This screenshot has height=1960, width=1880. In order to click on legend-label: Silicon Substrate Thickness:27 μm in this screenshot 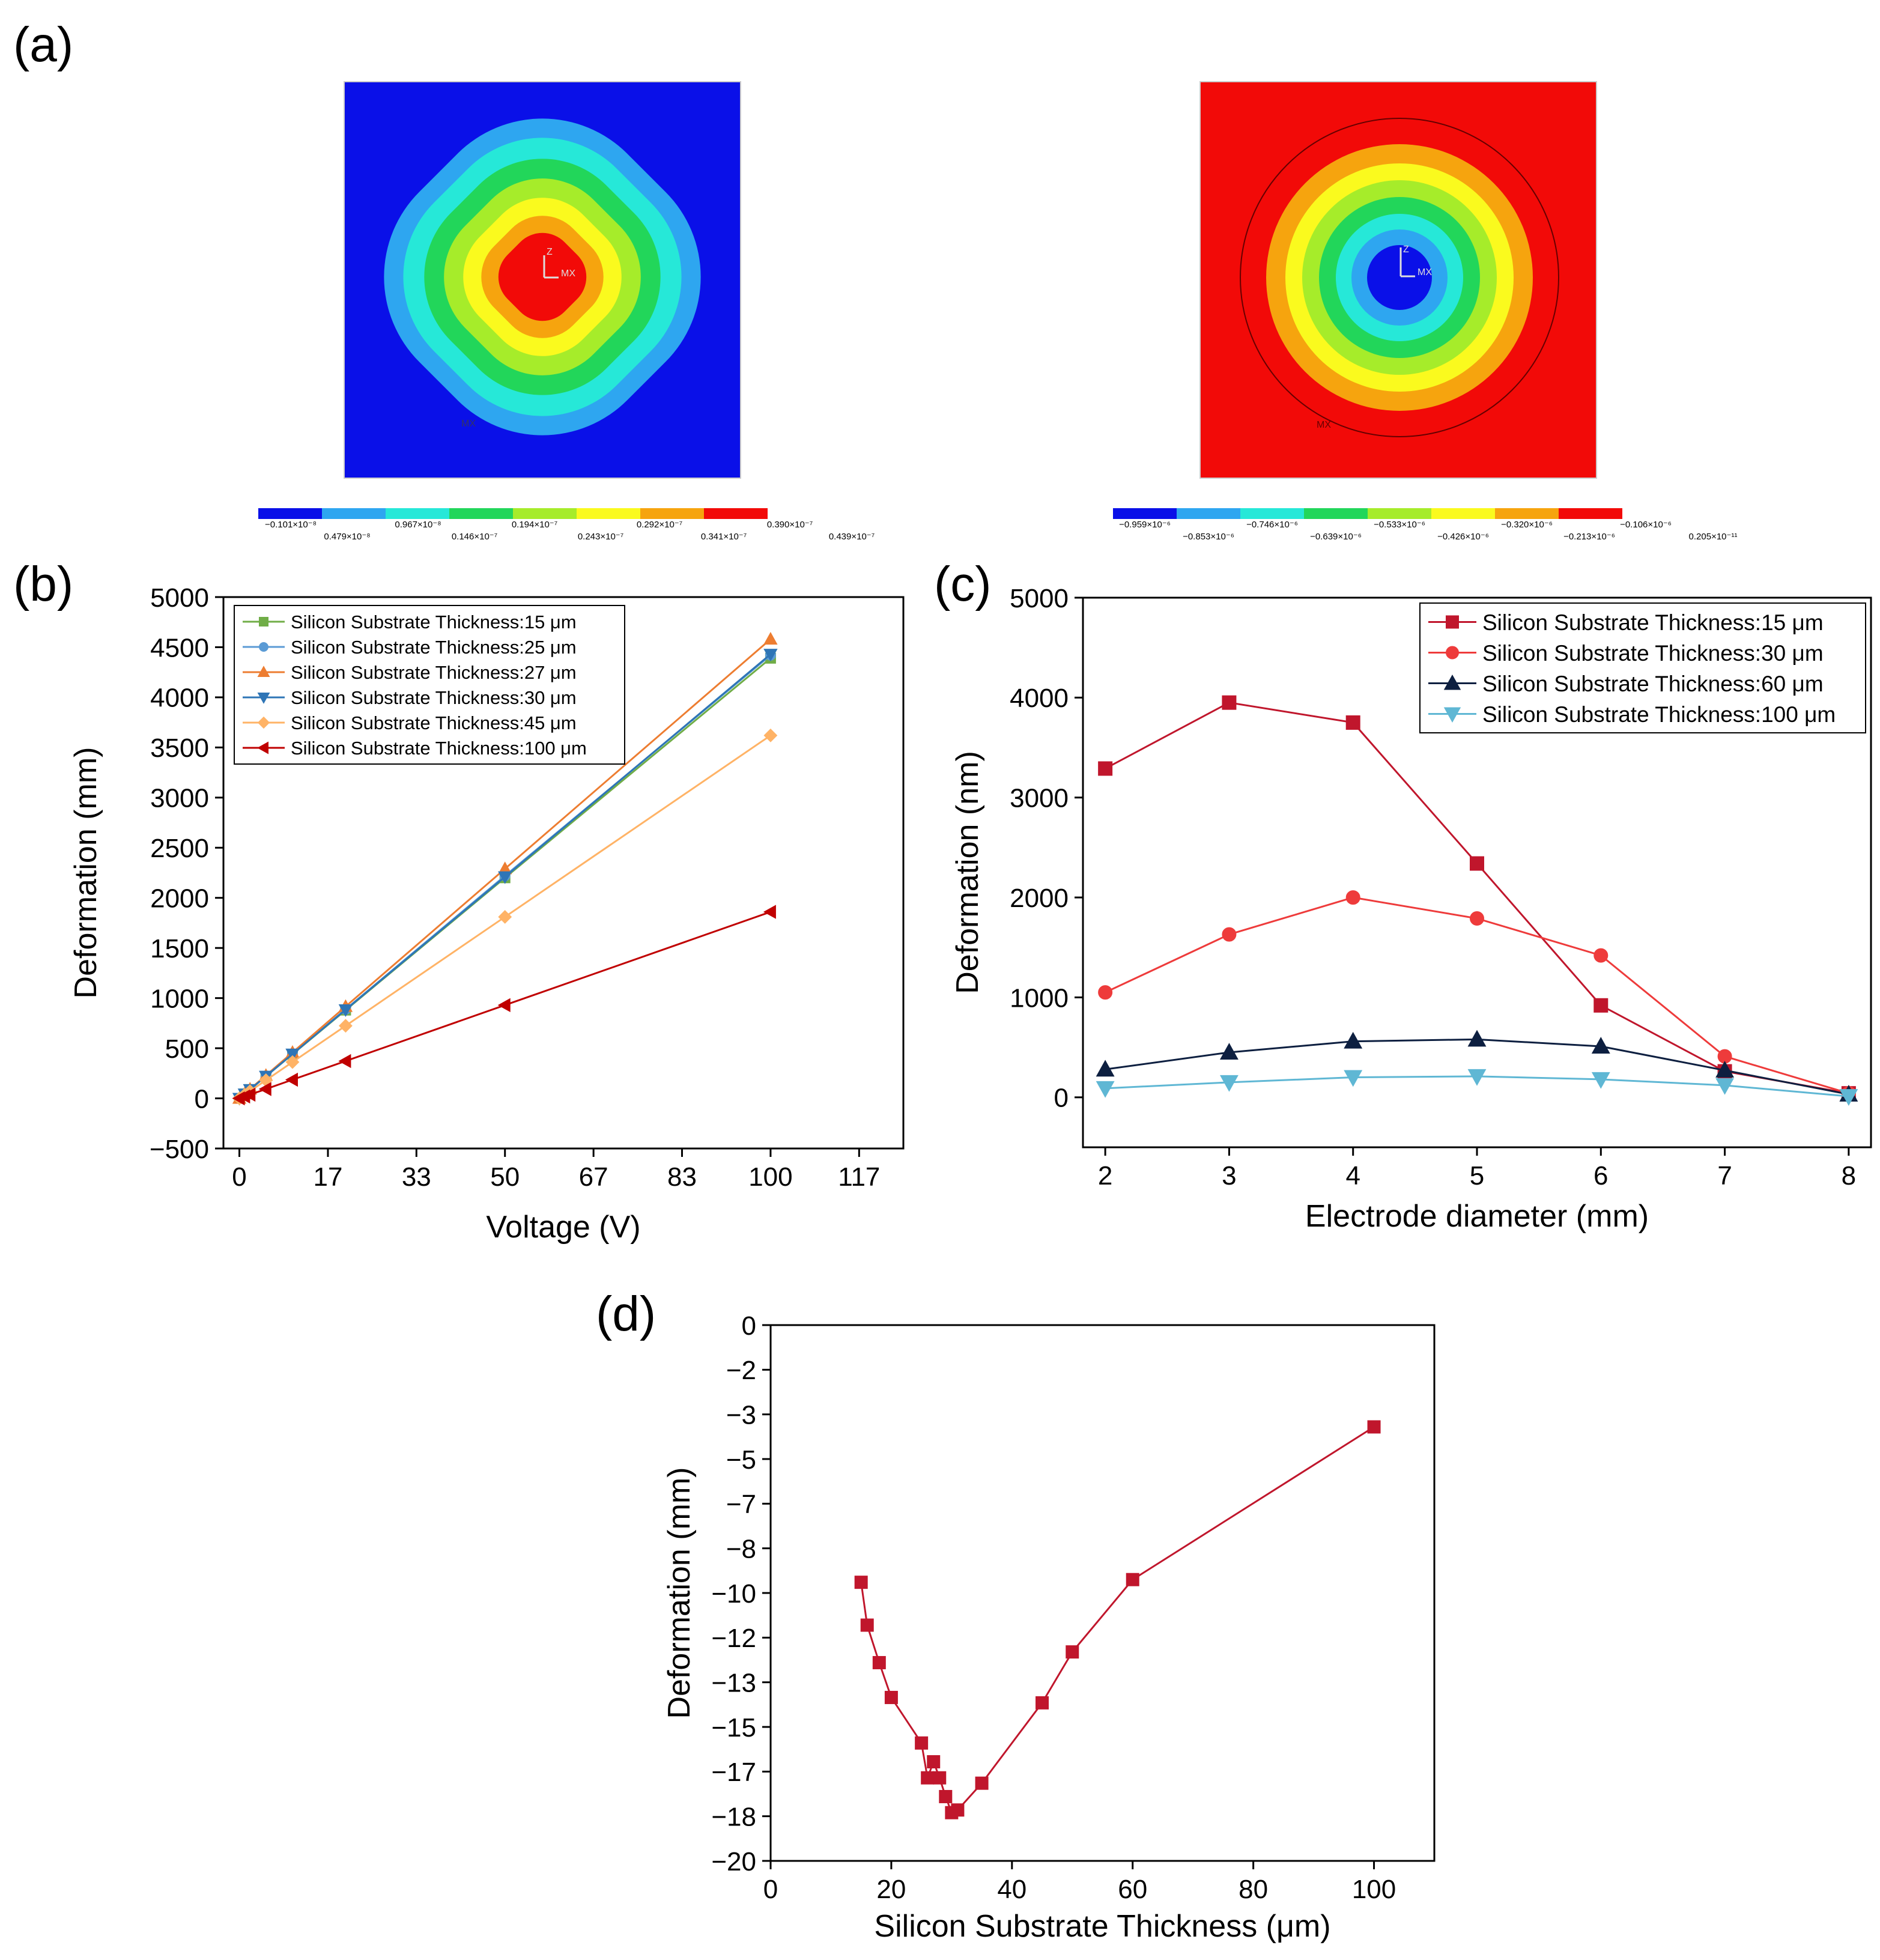, I will do `click(434, 672)`.